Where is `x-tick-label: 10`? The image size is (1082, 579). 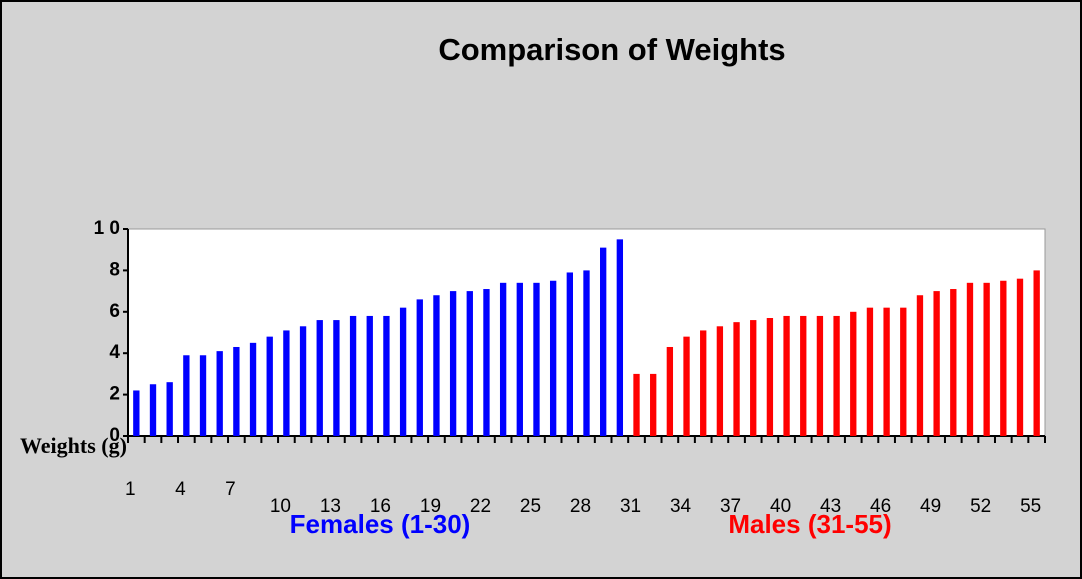 x-tick-label: 10 is located at coordinates (280, 506).